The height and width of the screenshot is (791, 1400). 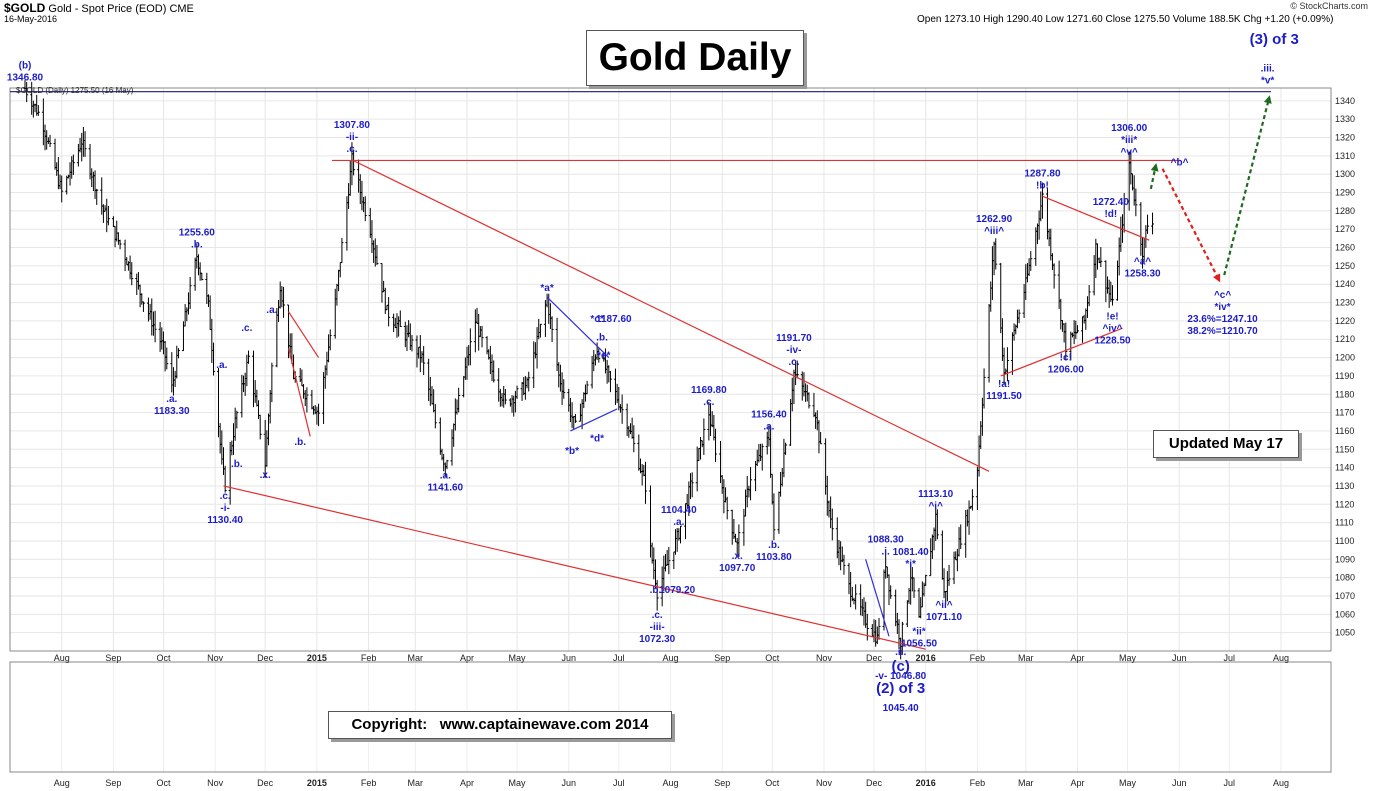 I want to click on wave-label: *i*, so click(x=910, y=564).